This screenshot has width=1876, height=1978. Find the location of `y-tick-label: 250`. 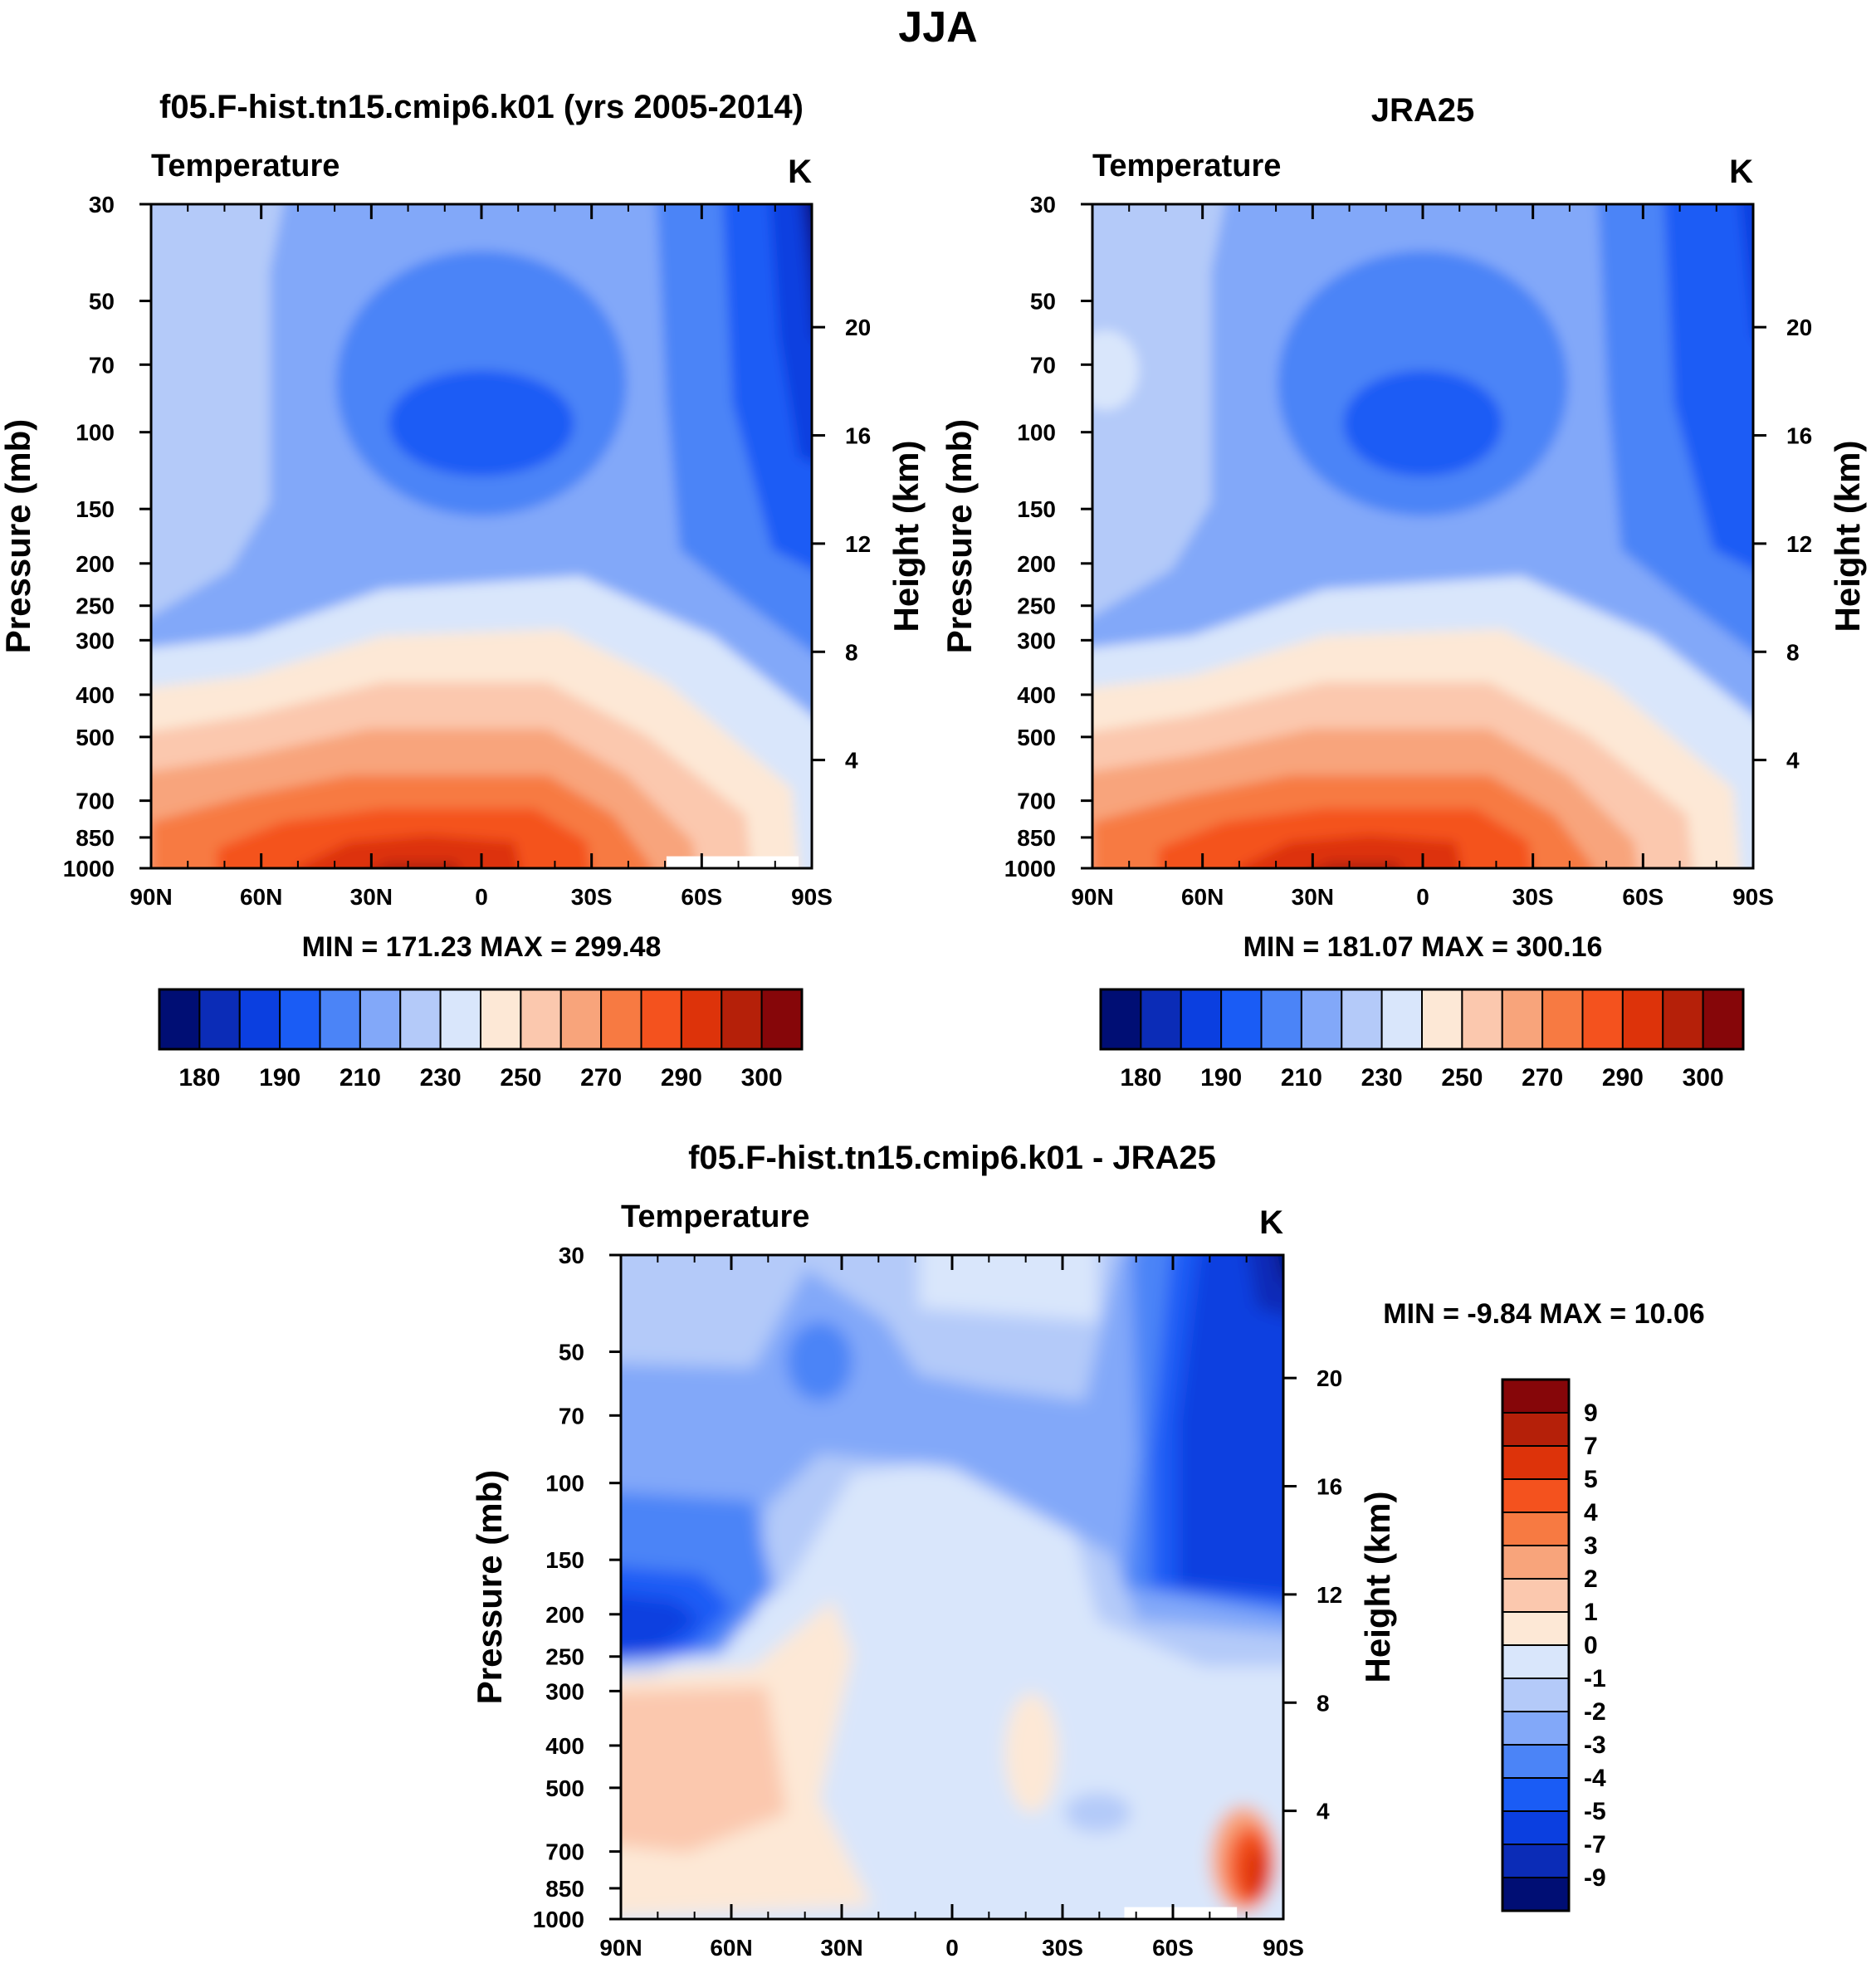

y-tick-label: 250 is located at coordinates (1036, 606).